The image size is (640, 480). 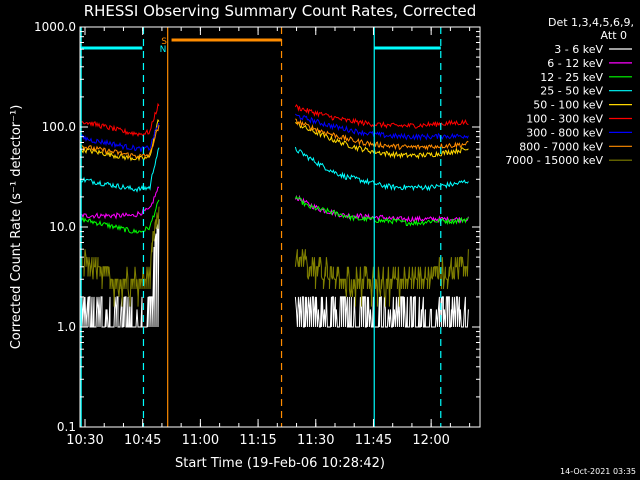 I want to click on series-line-25-50-kev-seg1, so click(x=119, y=170).